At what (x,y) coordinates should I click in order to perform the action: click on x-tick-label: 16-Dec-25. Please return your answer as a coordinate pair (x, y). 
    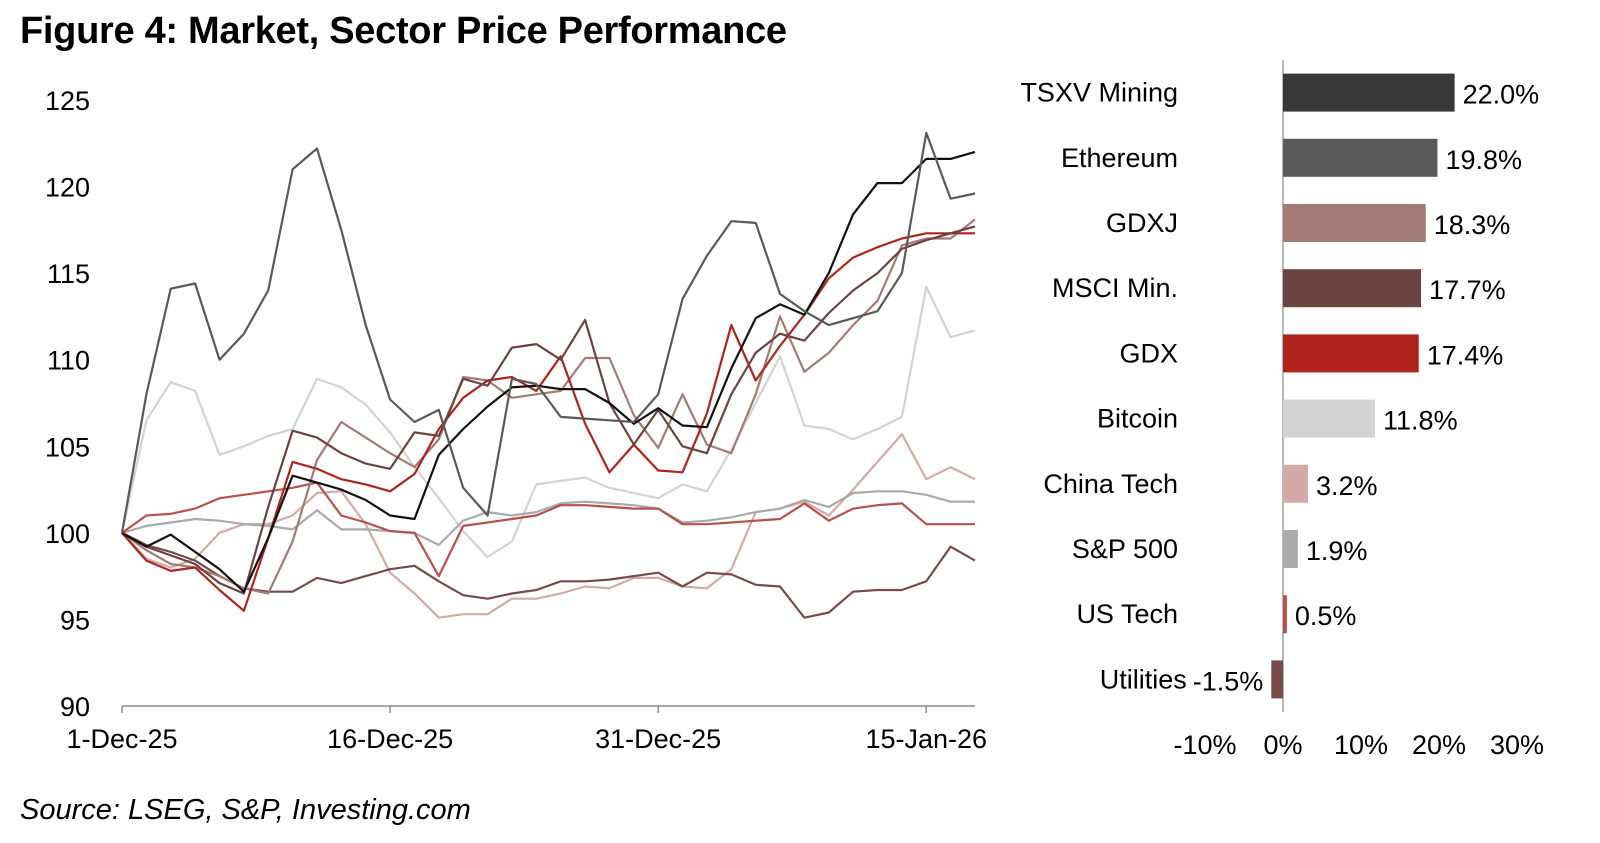
    Looking at the image, I should click on (390, 739).